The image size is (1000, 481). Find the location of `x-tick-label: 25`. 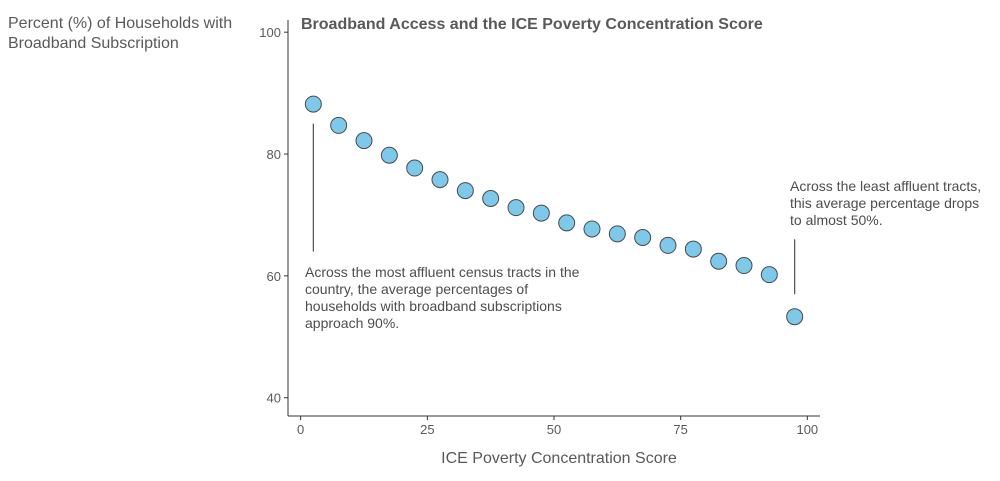

x-tick-label: 25 is located at coordinates (427, 429).